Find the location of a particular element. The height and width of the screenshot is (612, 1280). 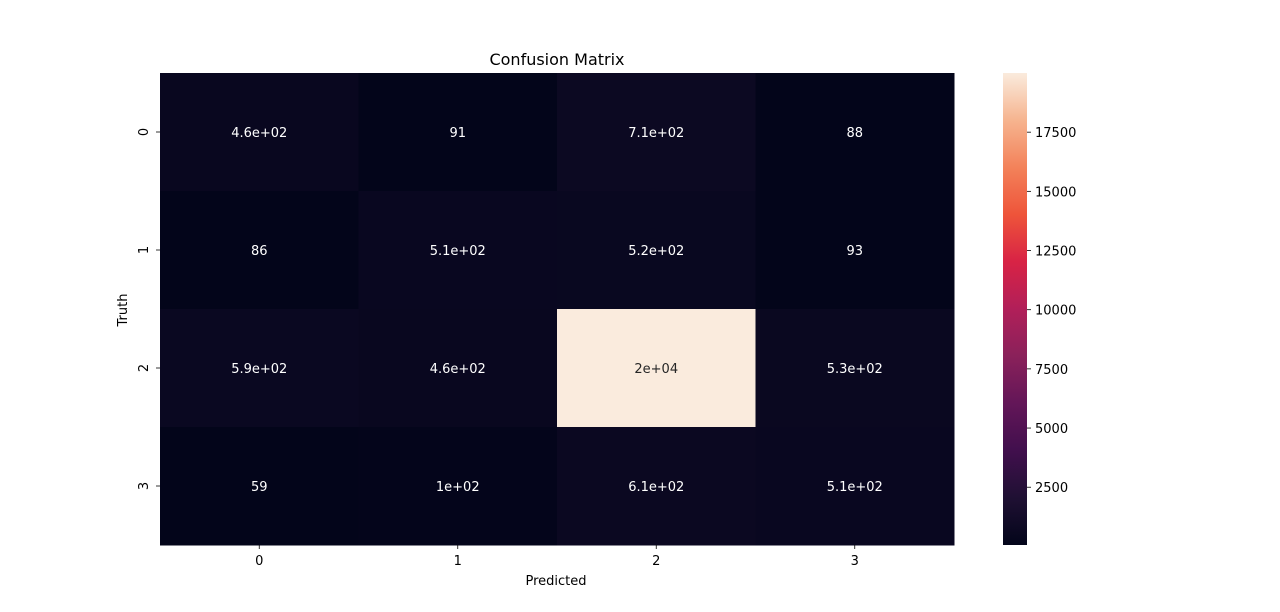

y-axis-label: Truth is located at coordinates (123, 311).